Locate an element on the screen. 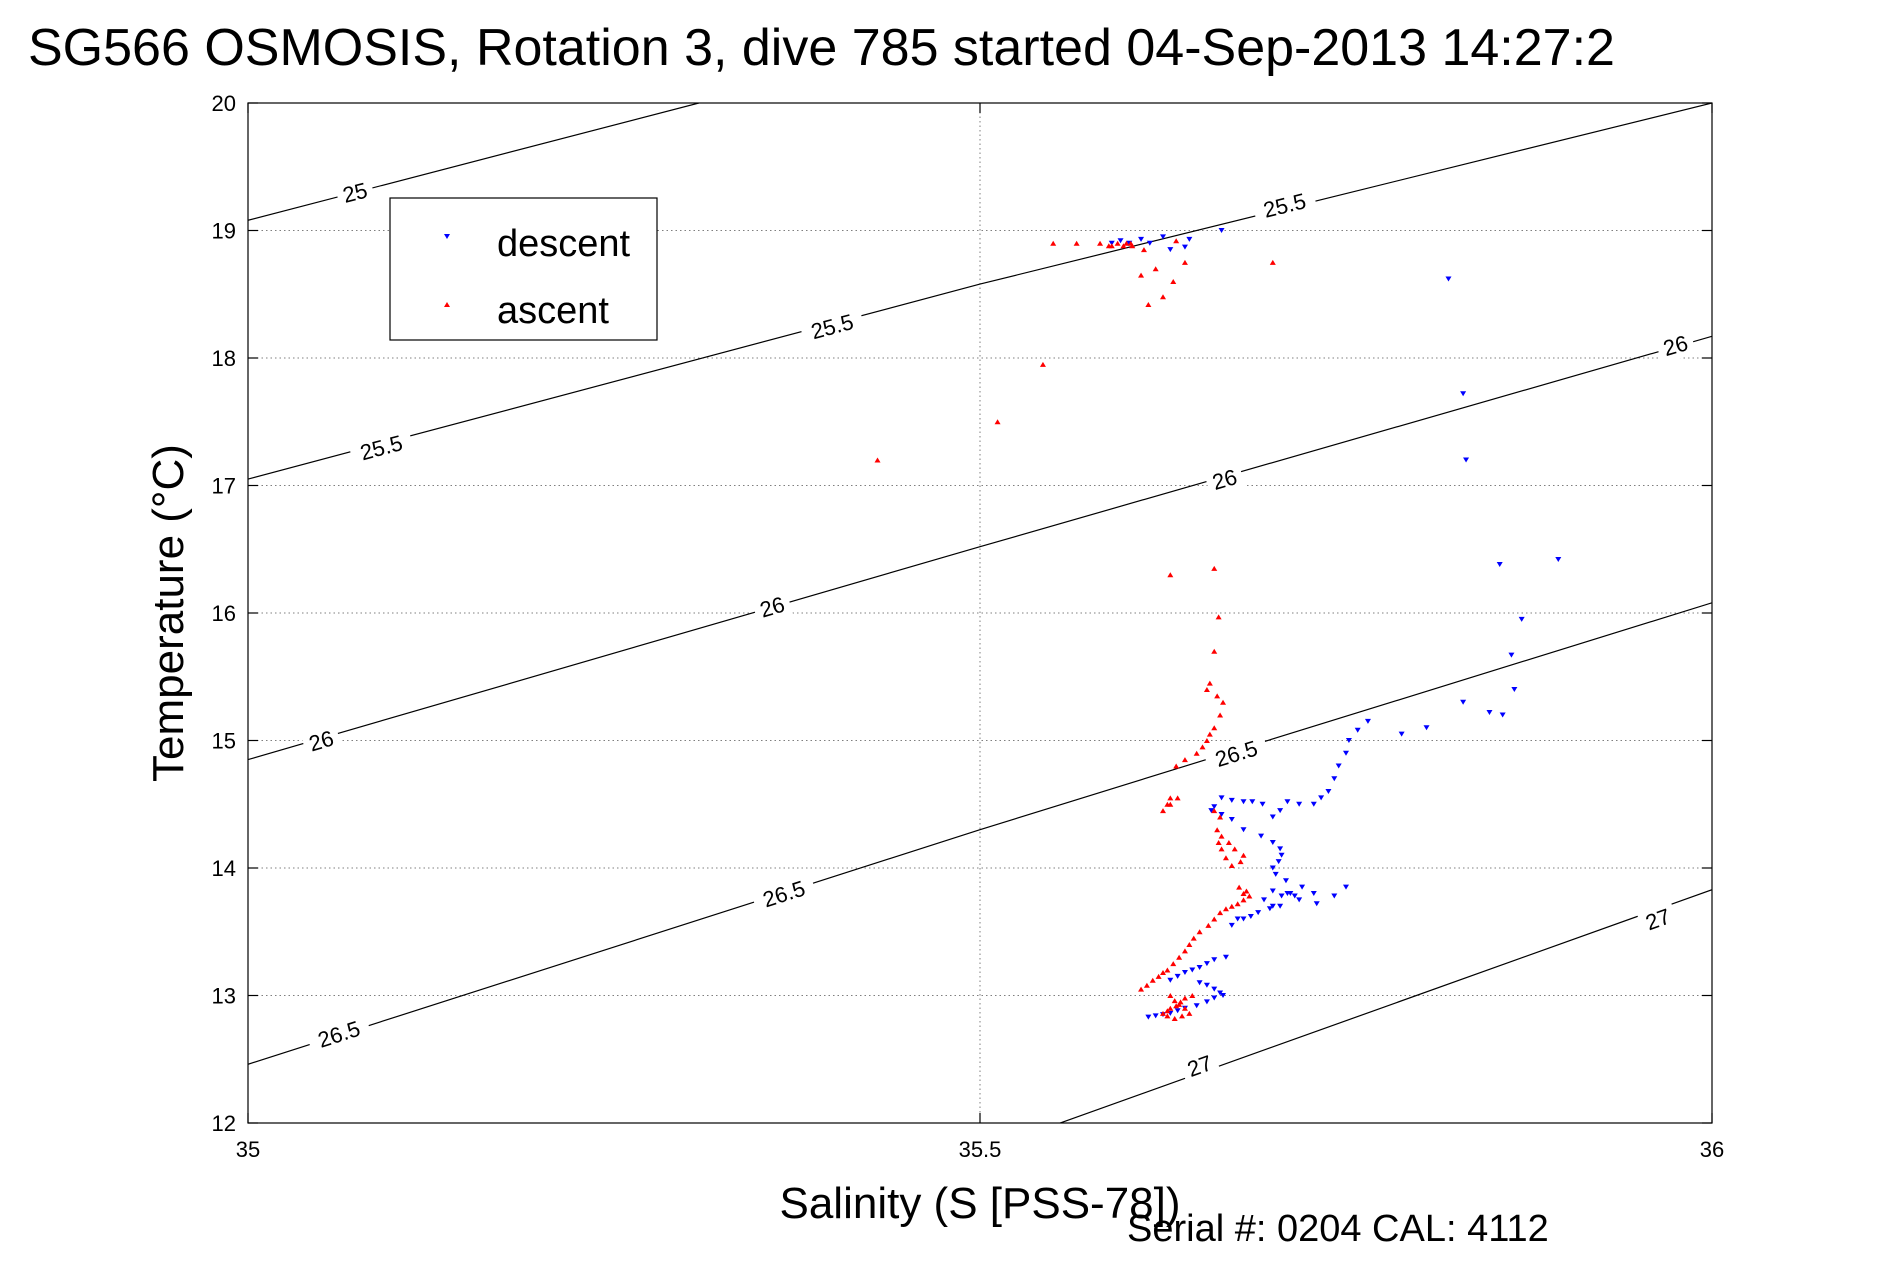  contour-label-text: 25 is located at coordinates (355, 193).